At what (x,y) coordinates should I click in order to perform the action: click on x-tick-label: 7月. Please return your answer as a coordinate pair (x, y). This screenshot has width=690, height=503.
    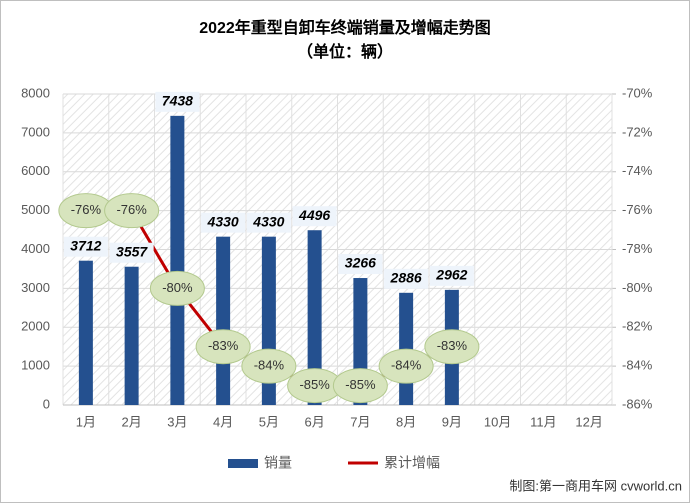
    Looking at the image, I should click on (360, 421).